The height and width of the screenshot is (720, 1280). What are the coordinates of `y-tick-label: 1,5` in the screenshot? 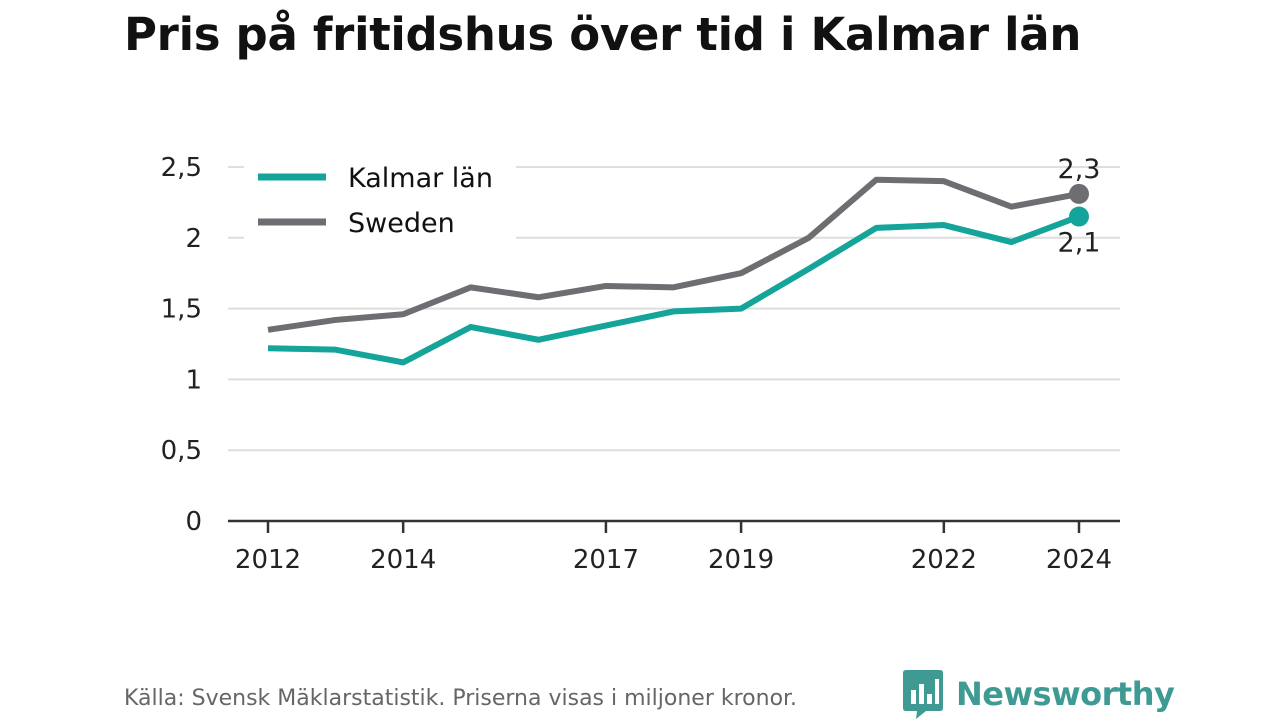 It's located at (181, 310).